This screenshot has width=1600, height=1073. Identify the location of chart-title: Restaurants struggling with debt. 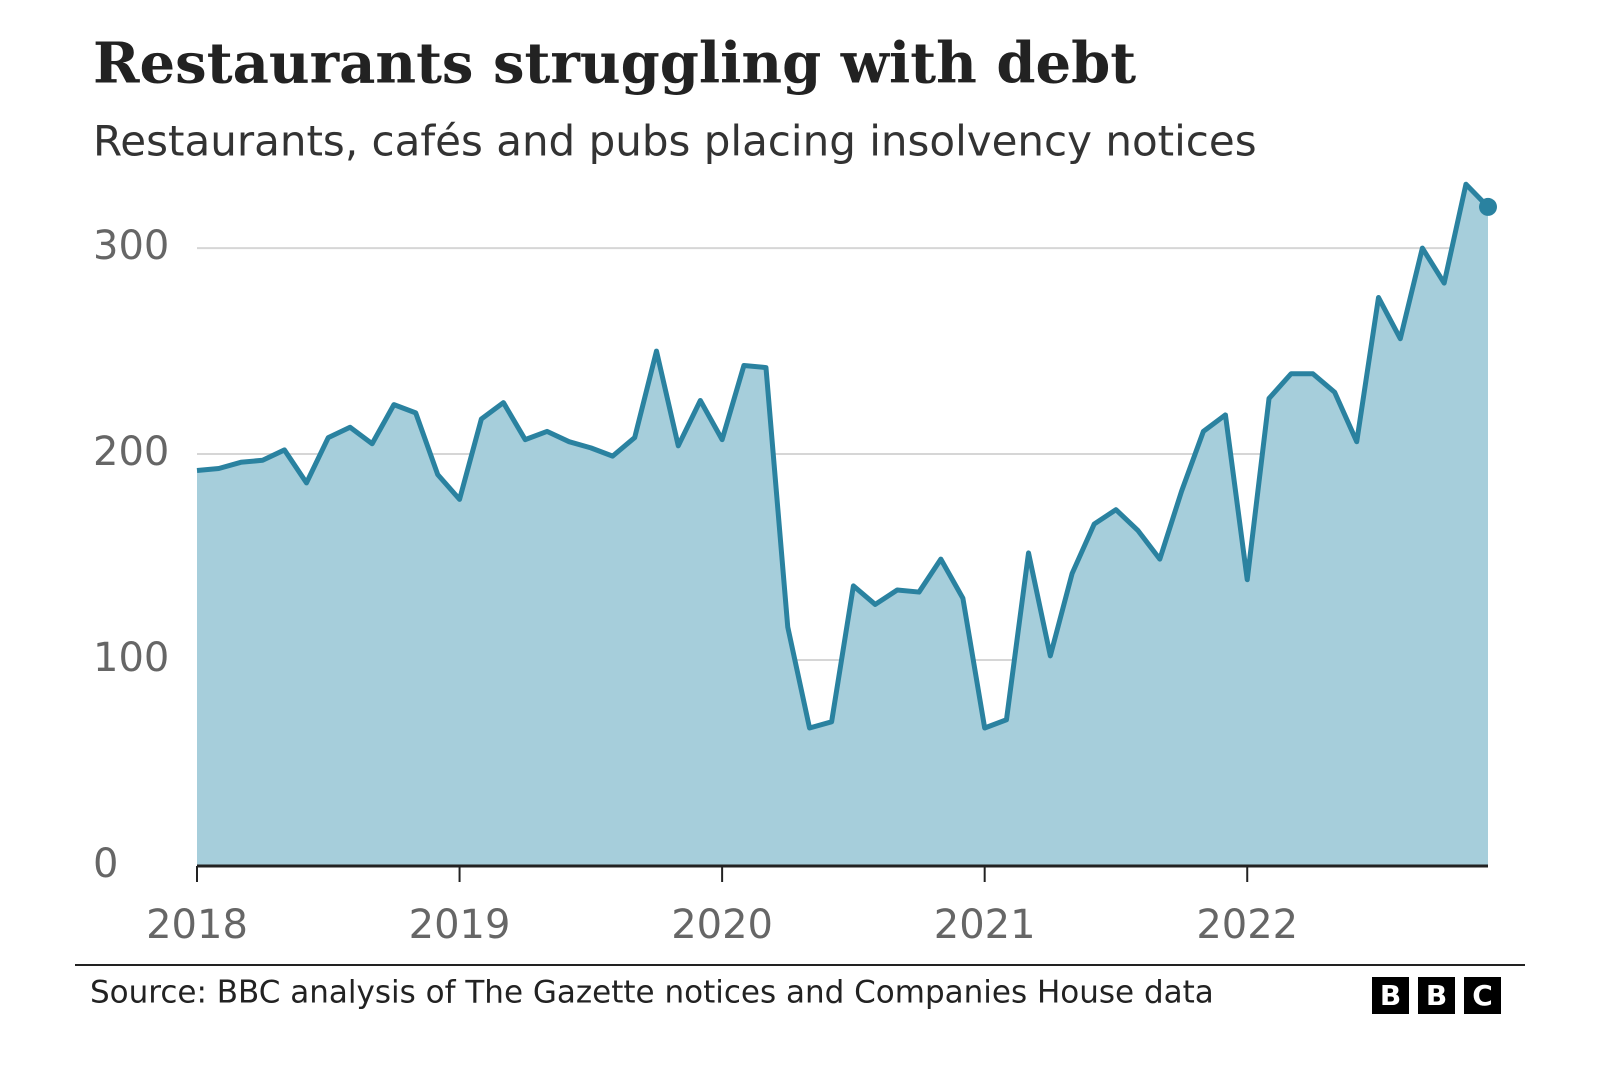
(614, 64).